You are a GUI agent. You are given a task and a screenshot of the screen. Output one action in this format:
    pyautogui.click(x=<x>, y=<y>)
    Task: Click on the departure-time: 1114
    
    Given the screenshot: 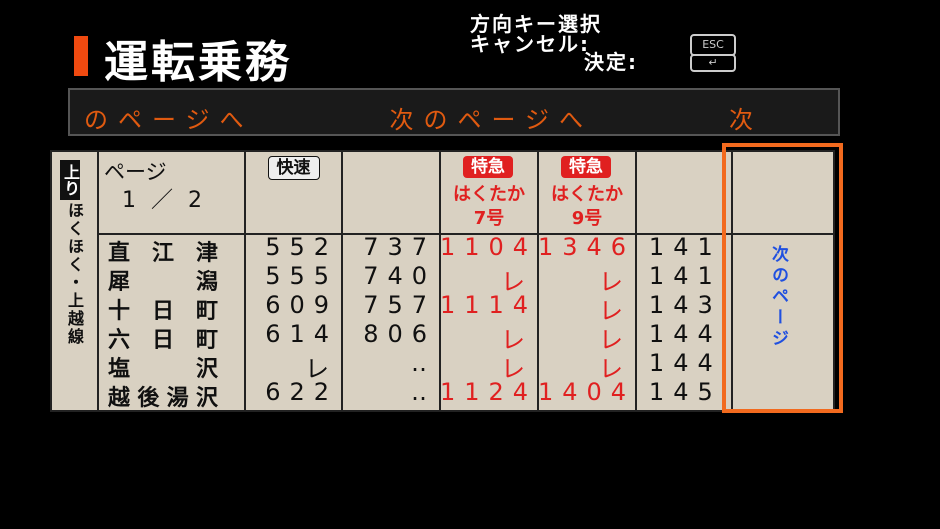 What is the action you would take?
    pyautogui.click(x=489, y=305)
    